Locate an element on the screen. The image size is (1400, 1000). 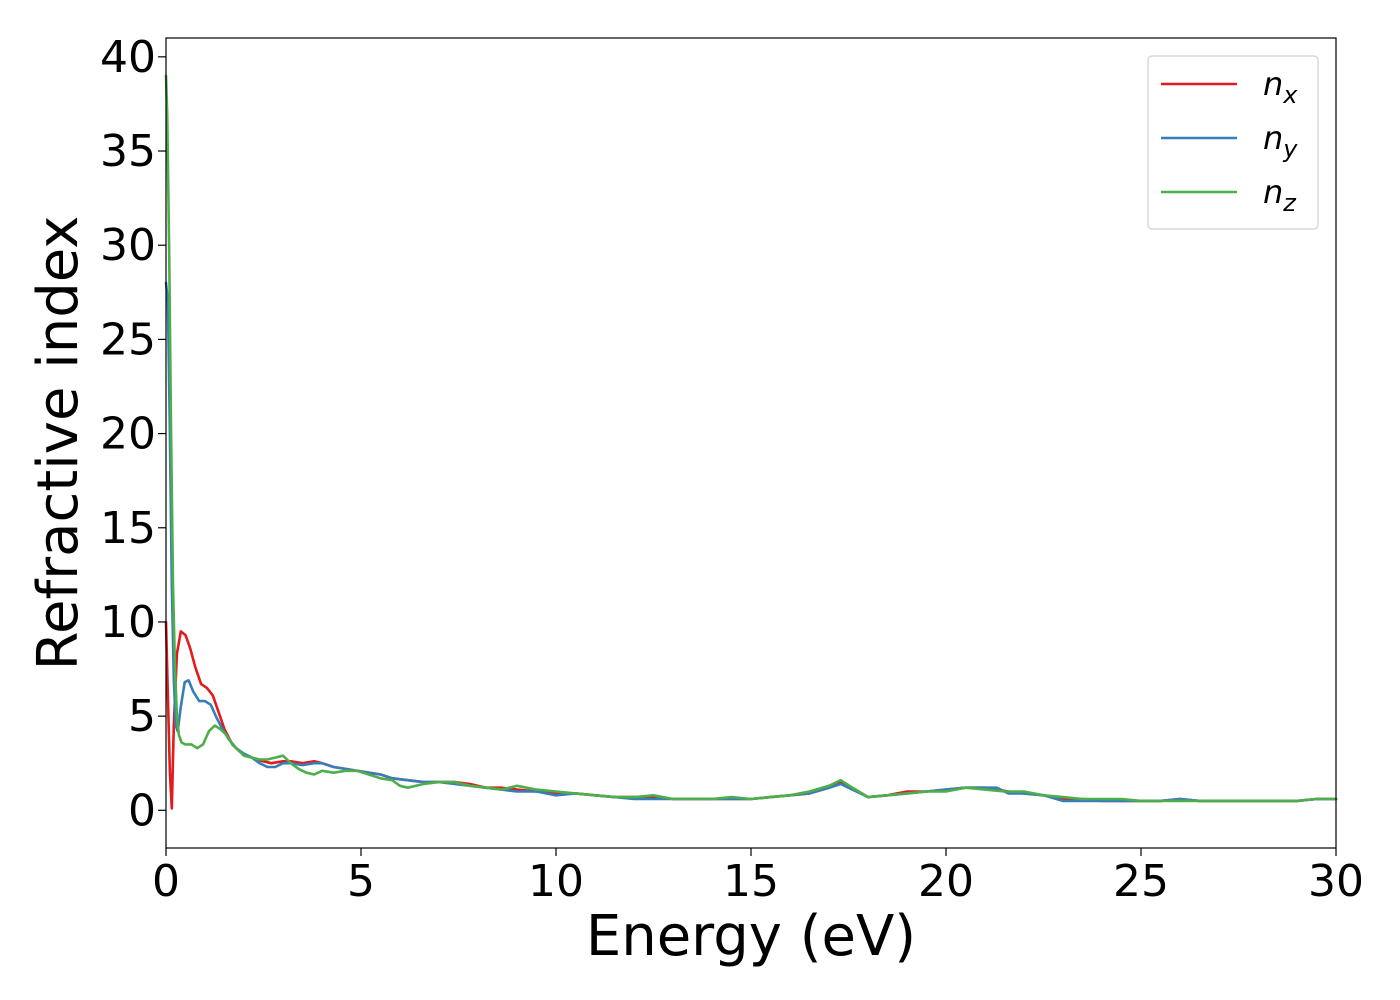
x-tick-label: 15 is located at coordinates (751, 881).